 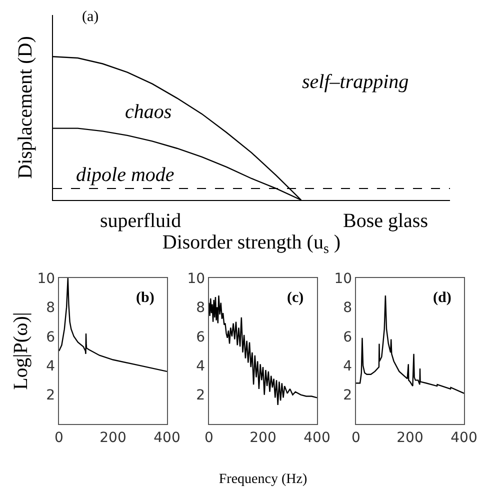 What do you see at coordinates (113, 325) in the screenshot?
I see `line-series` at bounding box center [113, 325].